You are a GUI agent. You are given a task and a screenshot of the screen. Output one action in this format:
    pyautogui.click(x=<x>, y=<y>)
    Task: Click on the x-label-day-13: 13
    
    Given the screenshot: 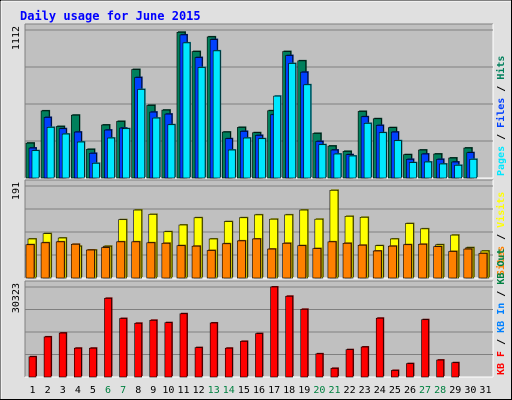 What is the action you would take?
    pyautogui.click(x=214, y=390)
    